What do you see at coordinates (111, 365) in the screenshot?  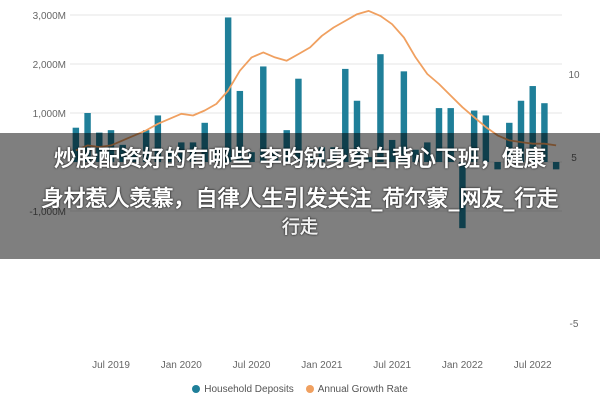 I see `x-tick-label: Jul 2019` at bounding box center [111, 365].